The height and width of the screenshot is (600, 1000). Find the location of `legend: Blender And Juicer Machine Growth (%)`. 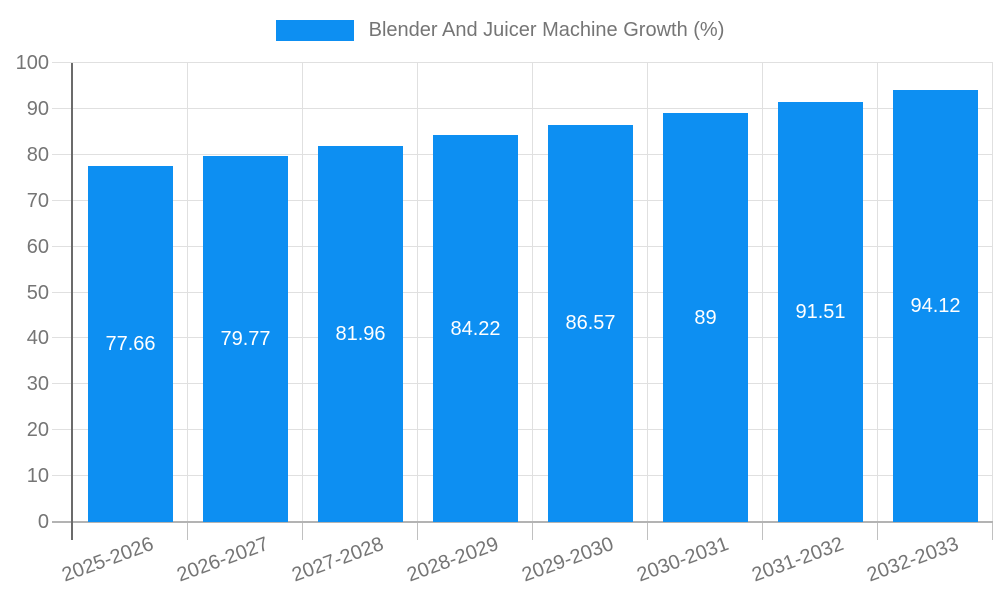

legend: Blender And Juicer Machine Growth (%) is located at coordinates (500, 30).